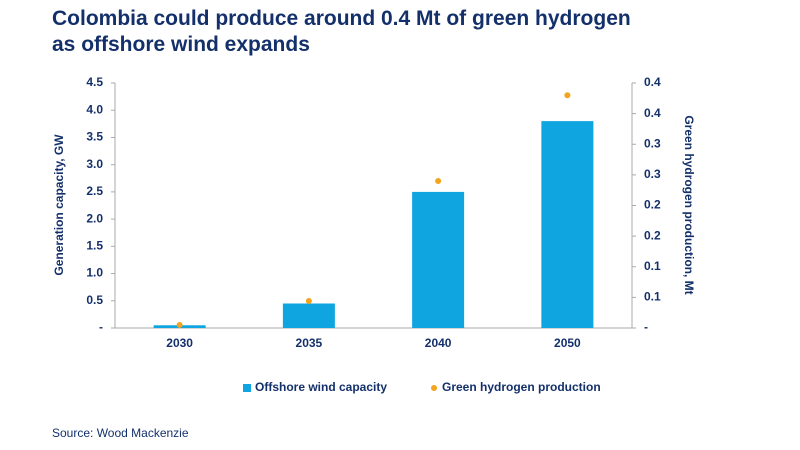  I want to click on y2-tick-label: -, so click(646, 327).